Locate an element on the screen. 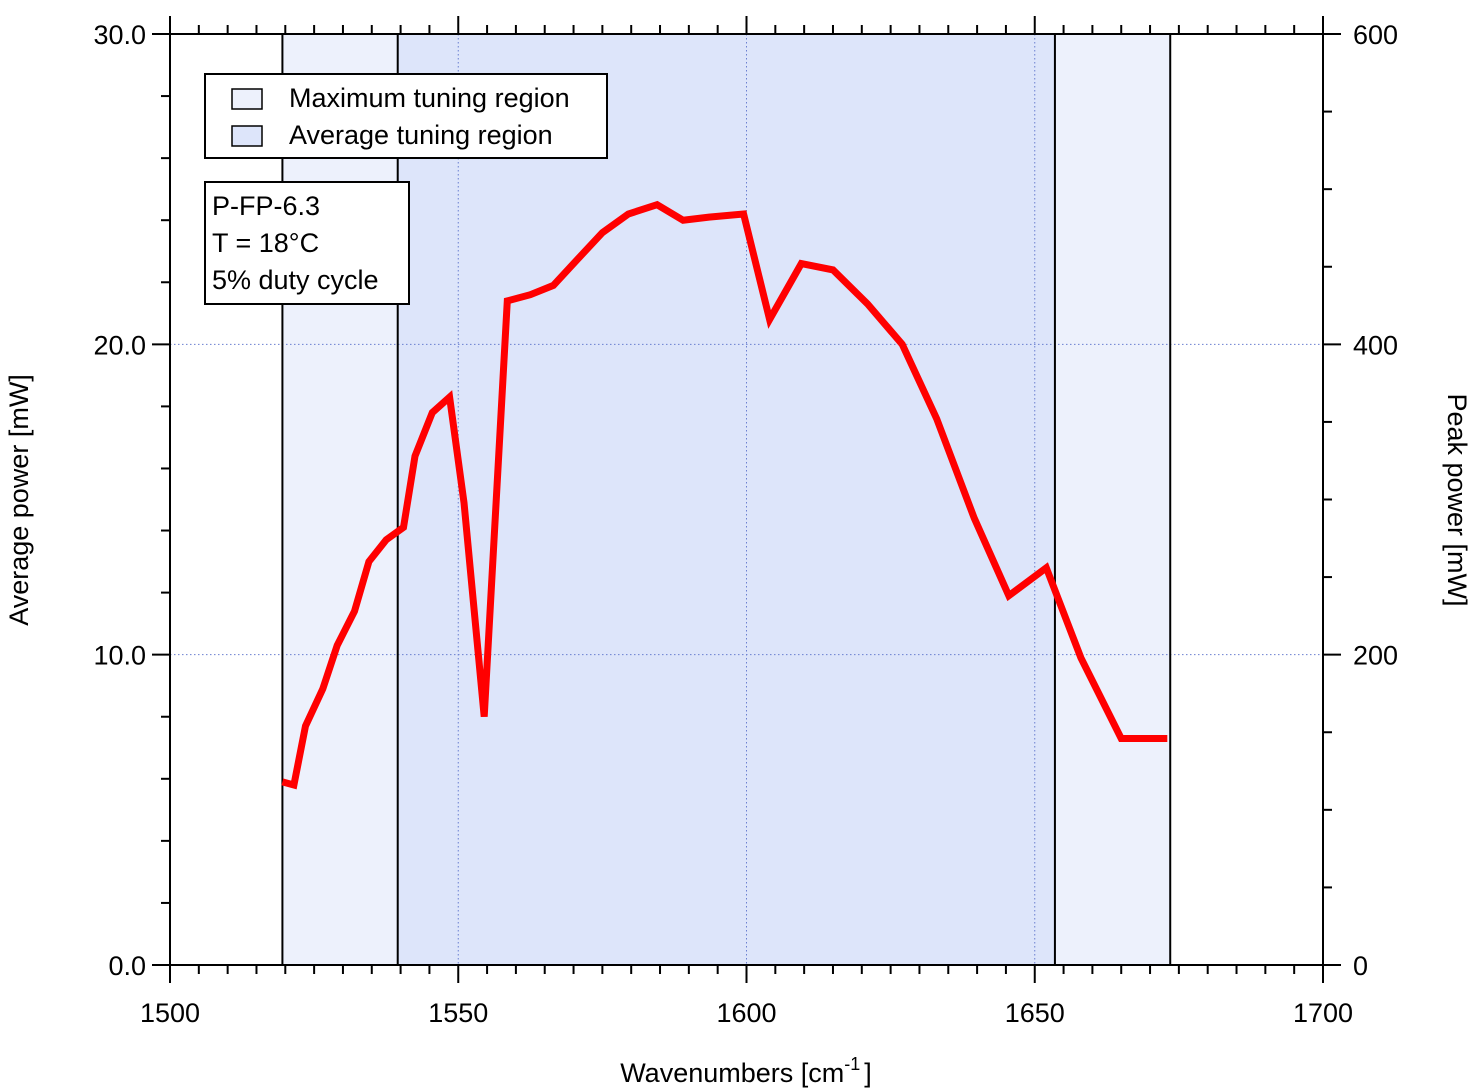 This screenshot has width=1474, height=1090. x-axis-title-sup: -1 is located at coordinates (852, 1064).